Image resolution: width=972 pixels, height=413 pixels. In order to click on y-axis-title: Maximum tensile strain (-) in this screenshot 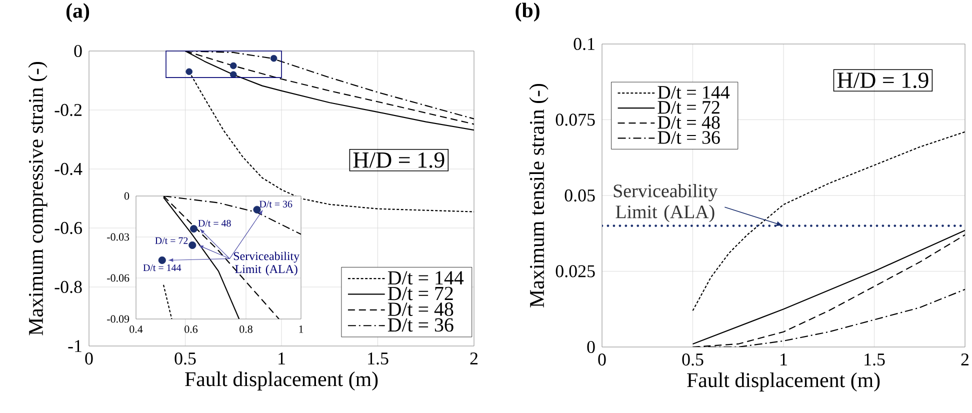, I will do `click(538, 196)`.